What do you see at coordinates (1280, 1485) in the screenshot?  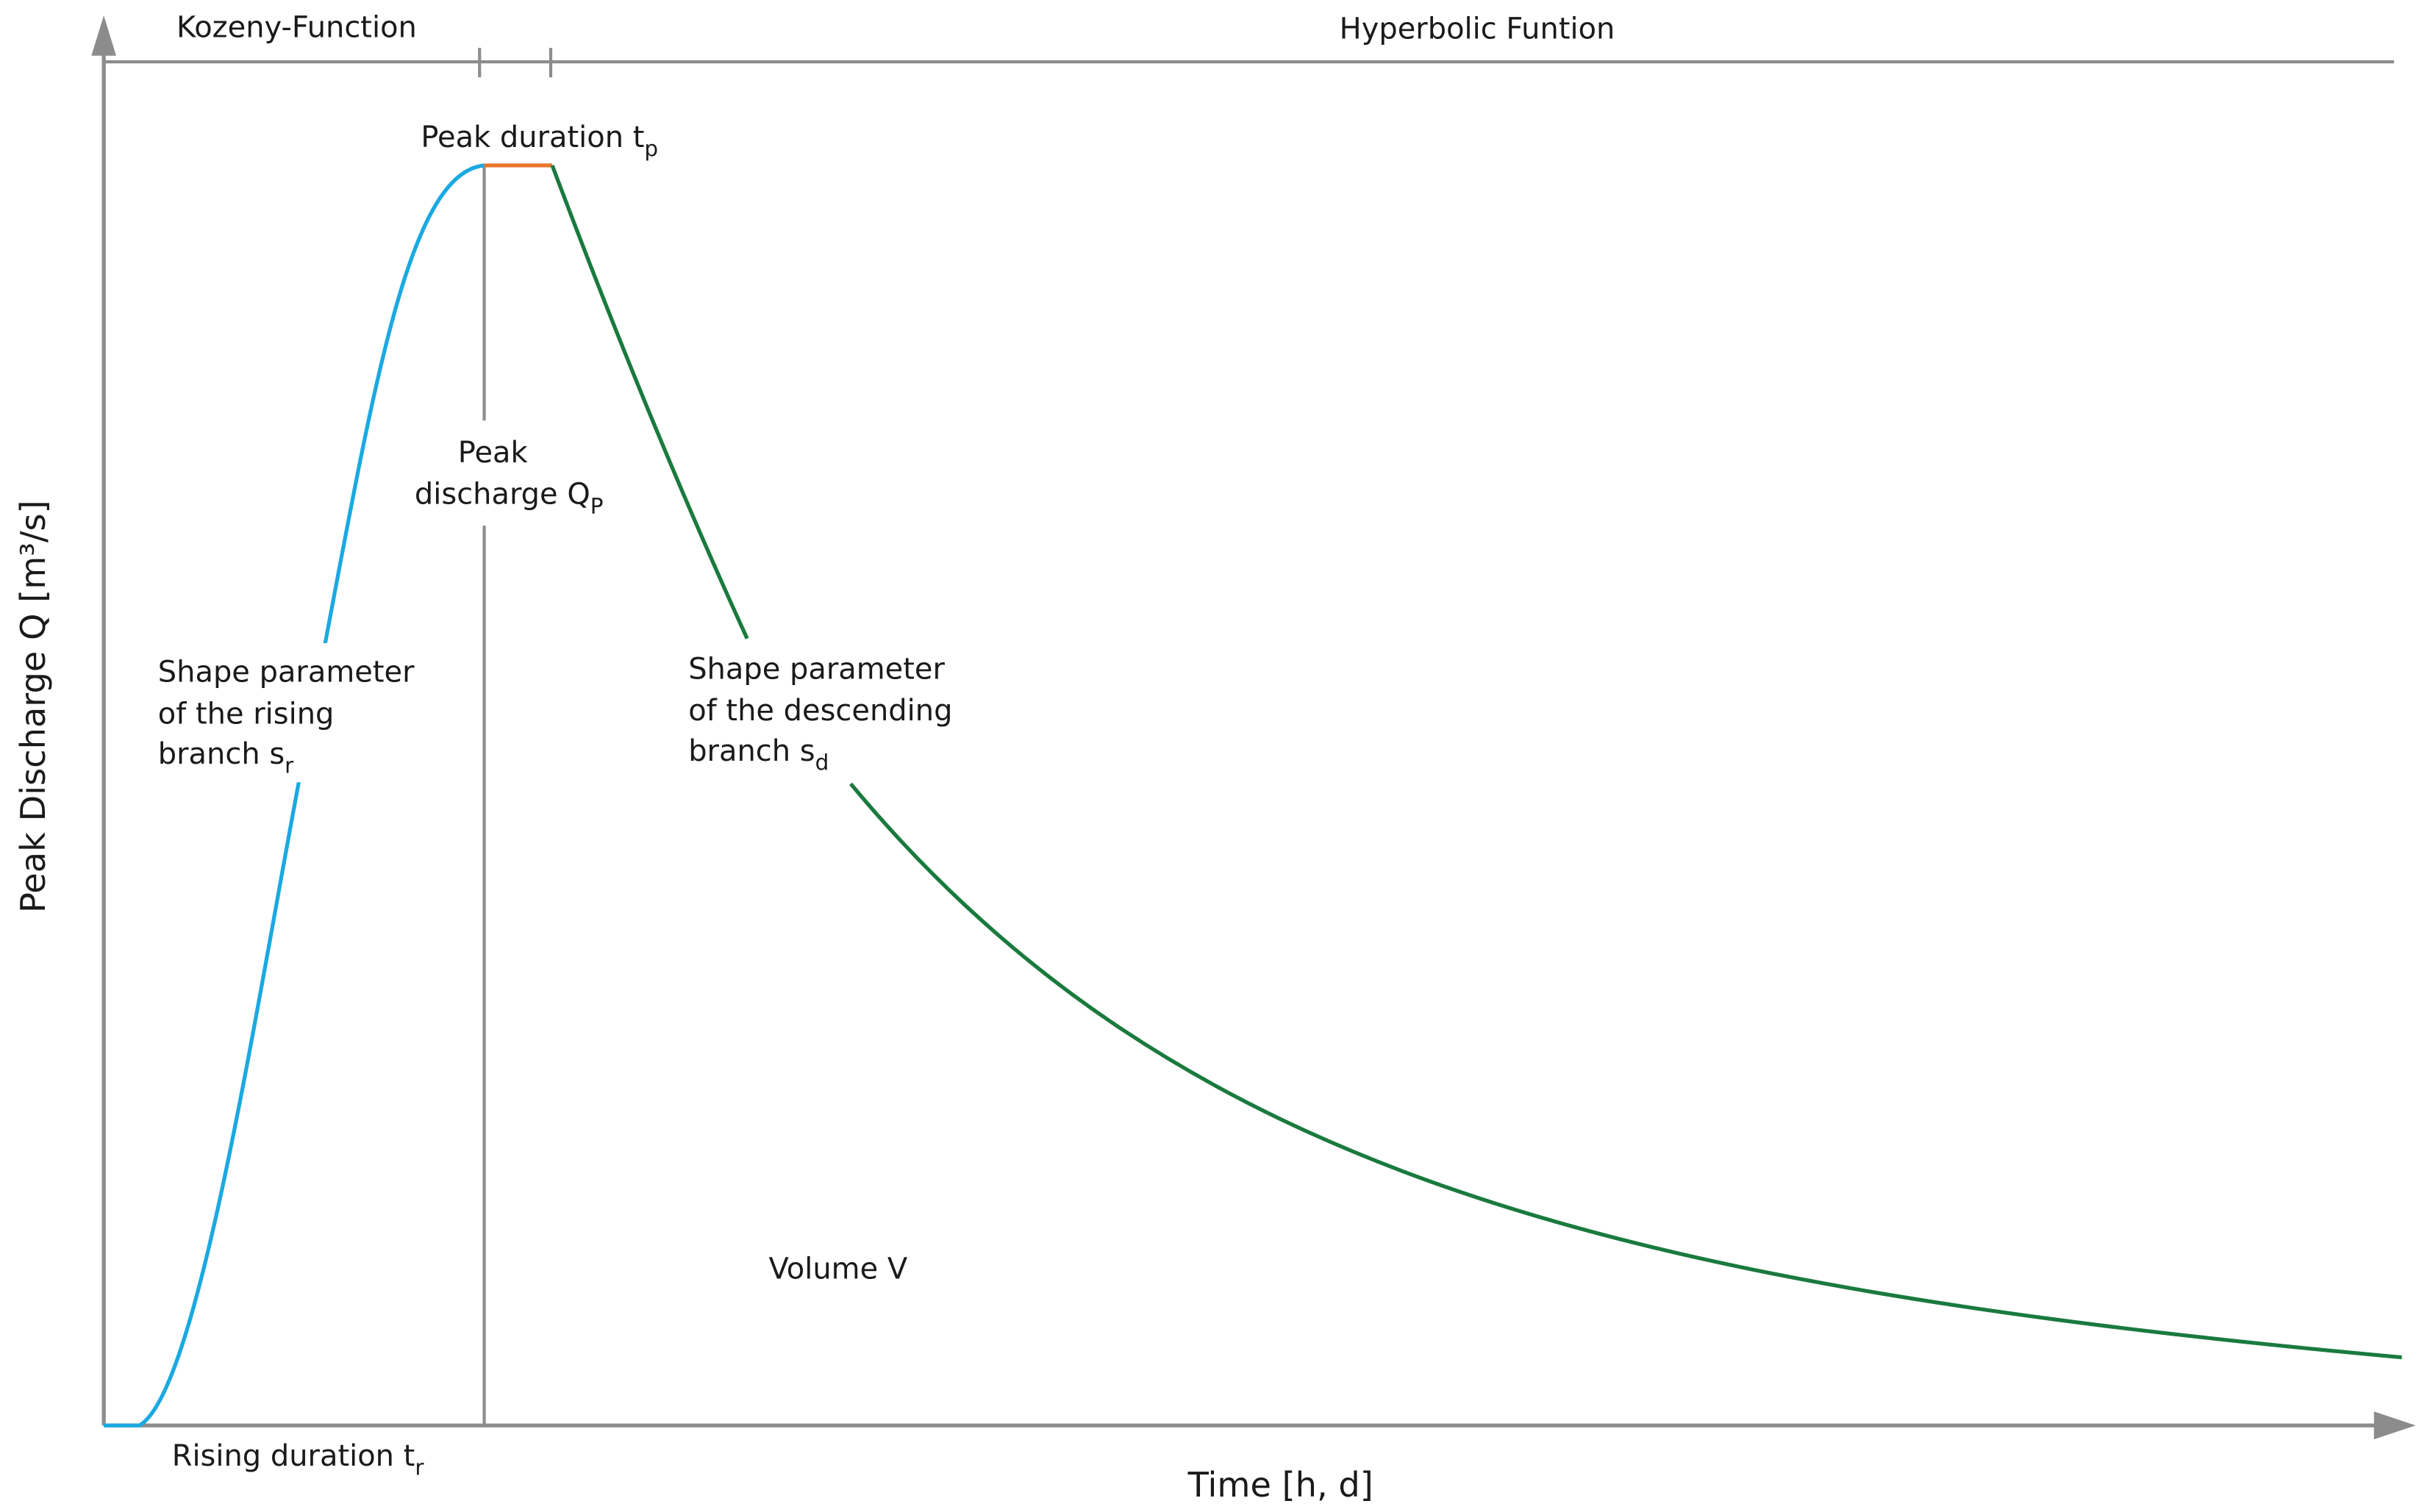 I see `x-axis-title: Time [h, d]` at bounding box center [1280, 1485].